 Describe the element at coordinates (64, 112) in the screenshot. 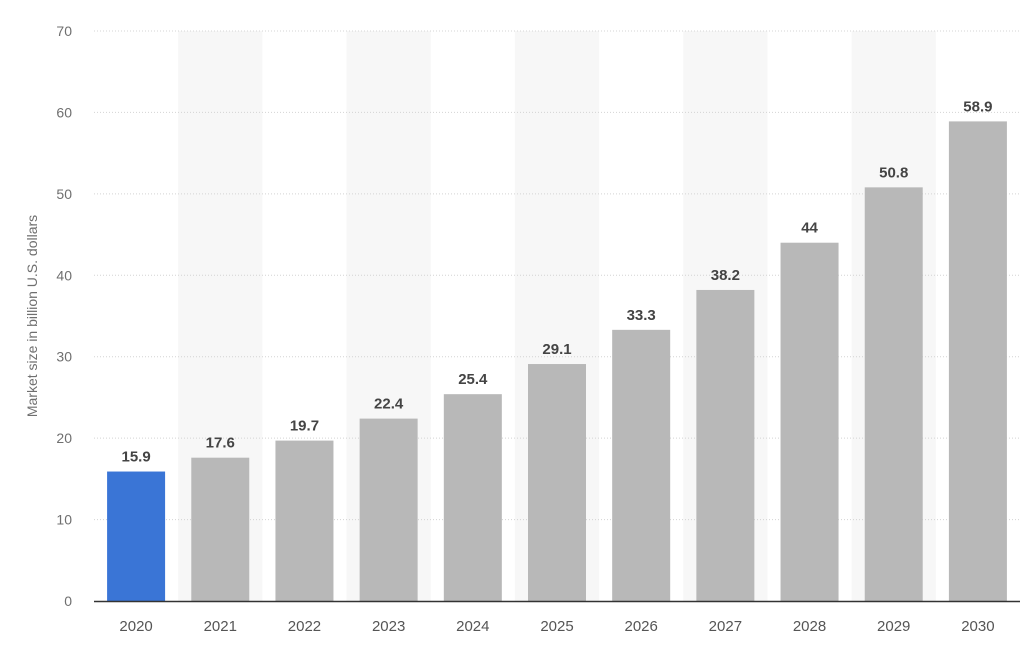

I see `y-tick-label: 60` at that location.